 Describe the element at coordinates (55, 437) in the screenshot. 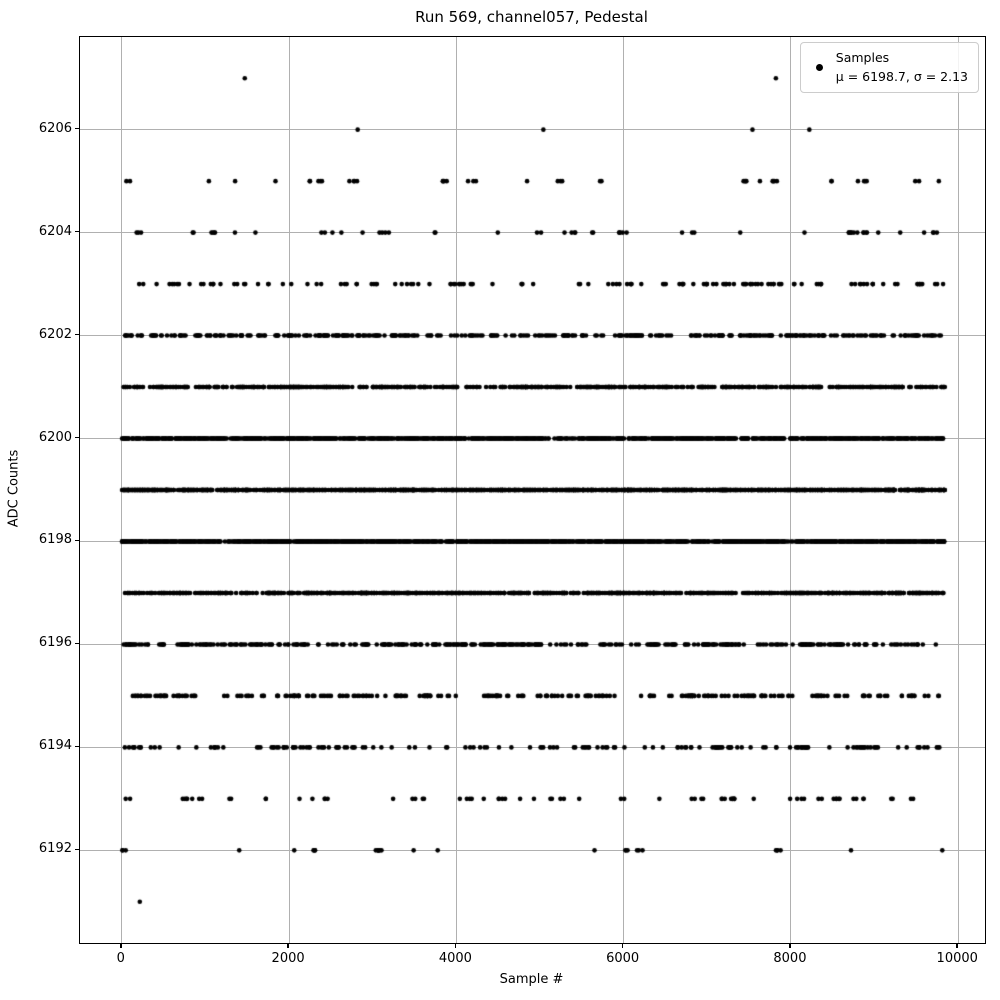

I see `y-tick-label: 6200` at that location.